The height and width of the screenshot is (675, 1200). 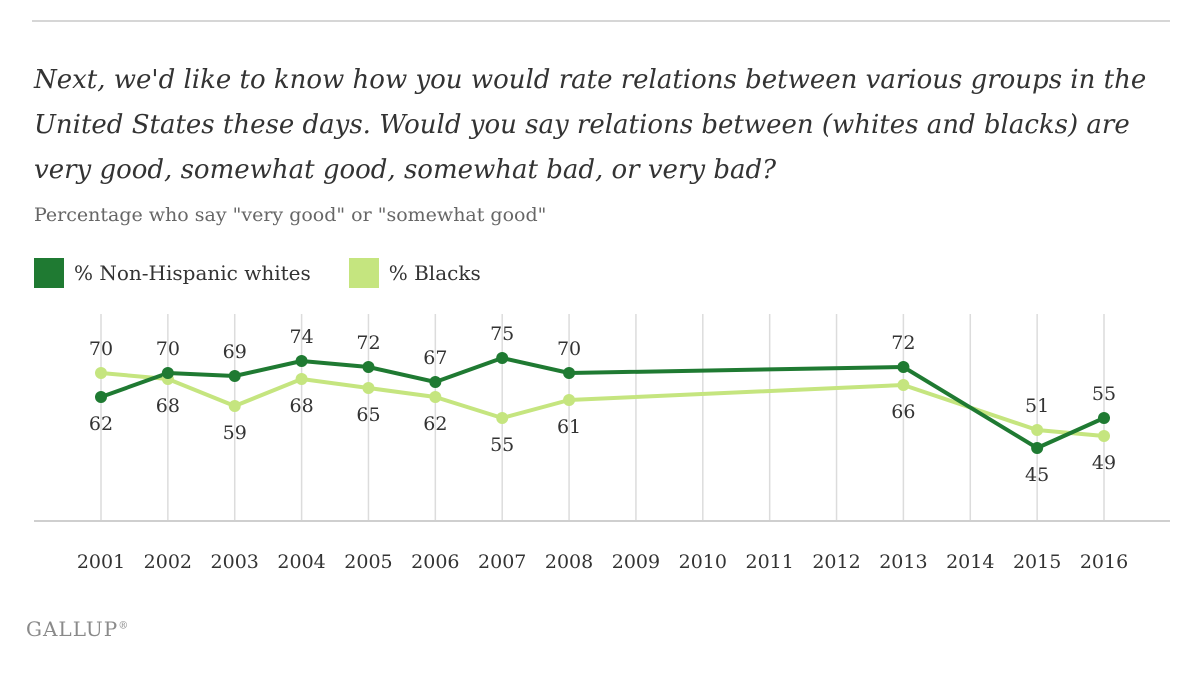 I want to click on point-whites-2013, so click(x=903, y=367).